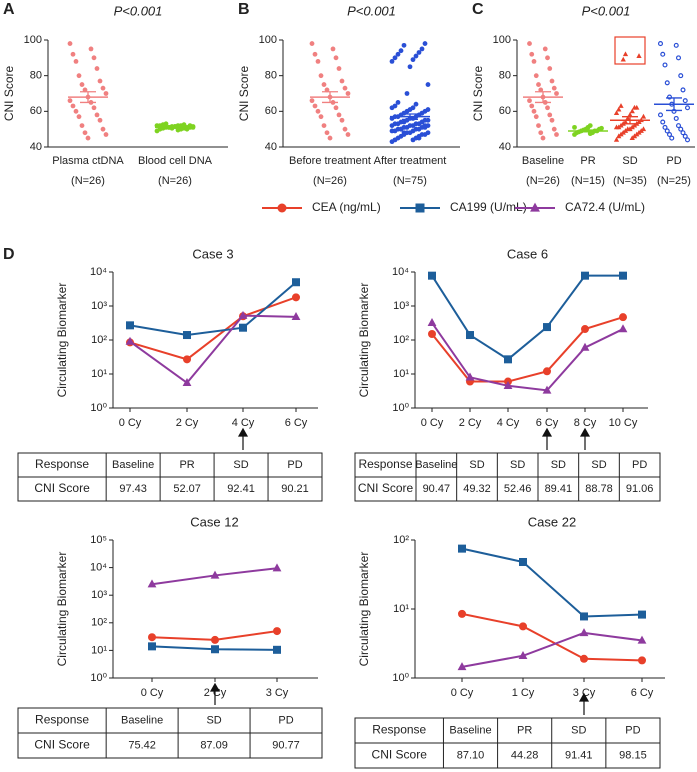 This screenshot has width=697, height=772. What do you see at coordinates (518, 489) in the screenshot?
I see `table-cell: 52.46` at bounding box center [518, 489].